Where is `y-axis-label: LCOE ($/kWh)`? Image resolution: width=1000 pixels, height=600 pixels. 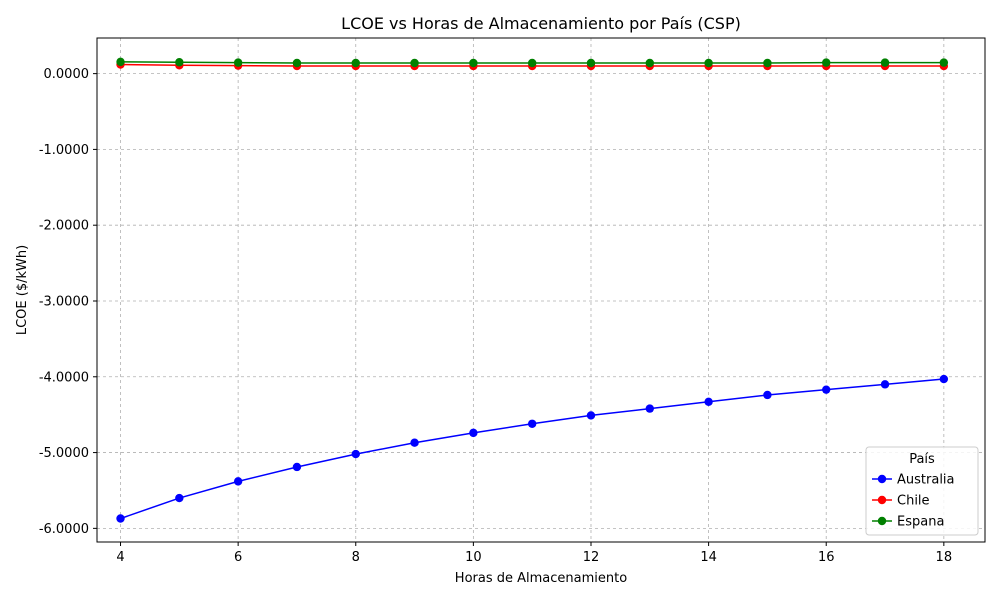
y-axis-label: LCOE ($/kWh) is located at coordinates (22, 290).